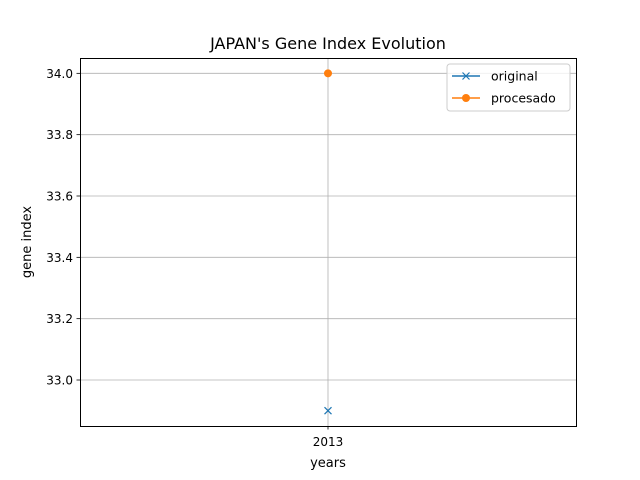 Image resolution: width=640 pixels, height=480 pixels. What do you see at coordinates (327, 43) in the screenshot?
I see `chart-title: JAPAN's Gene Index Evolution` at bounding box center [327, 43].